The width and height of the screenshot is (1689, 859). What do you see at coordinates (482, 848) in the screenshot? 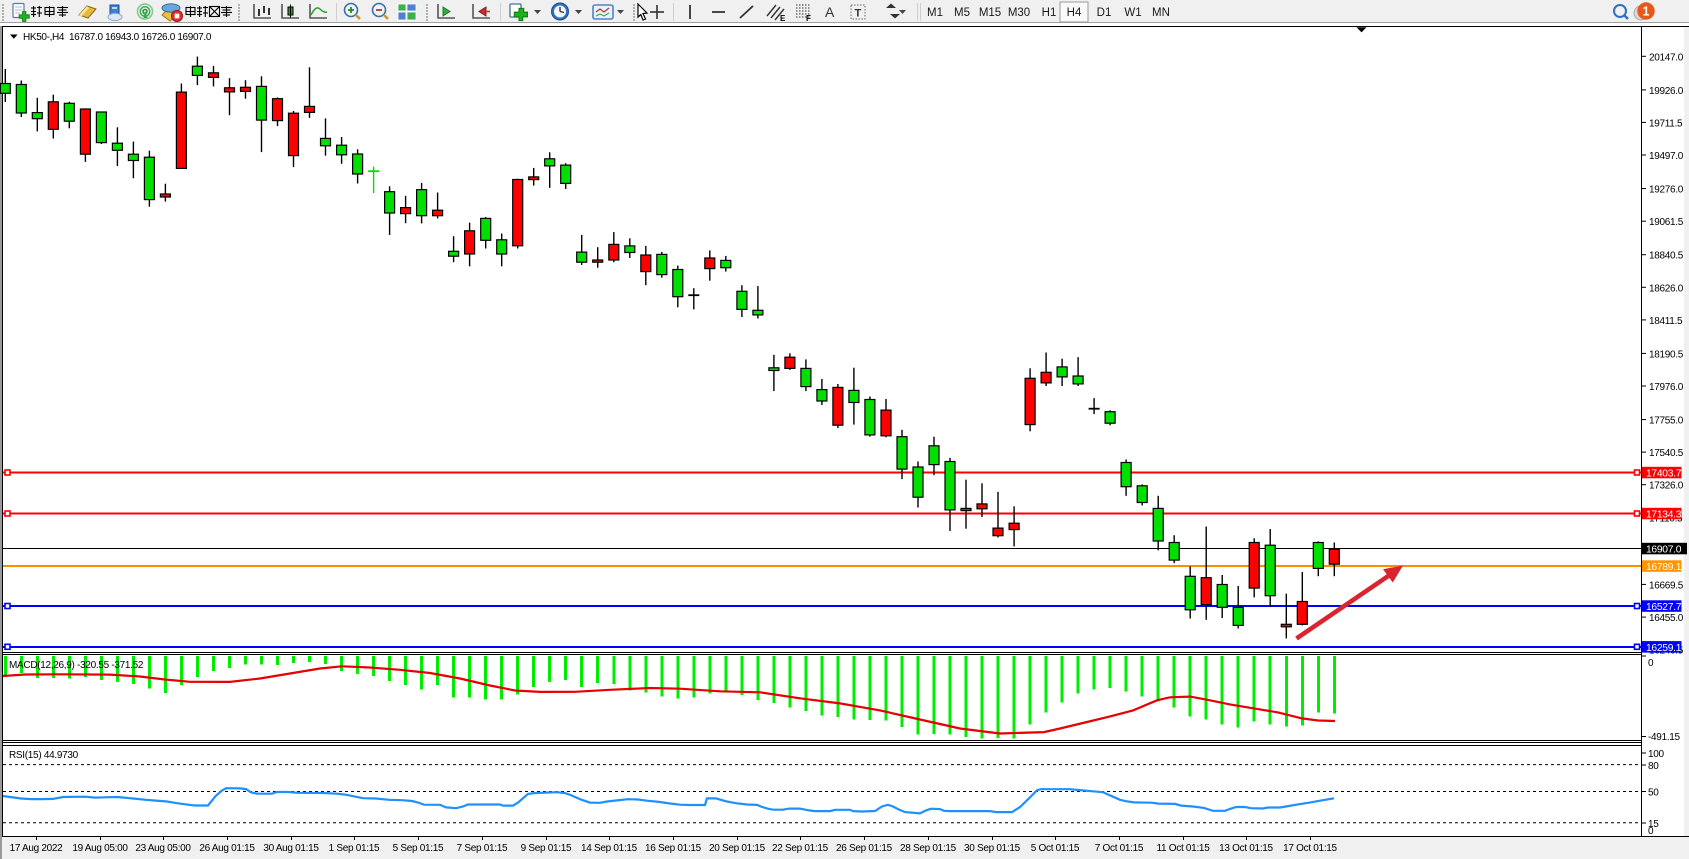
I see `svg-text: 7 Sep 01:15` at bounding box center [482, 848].